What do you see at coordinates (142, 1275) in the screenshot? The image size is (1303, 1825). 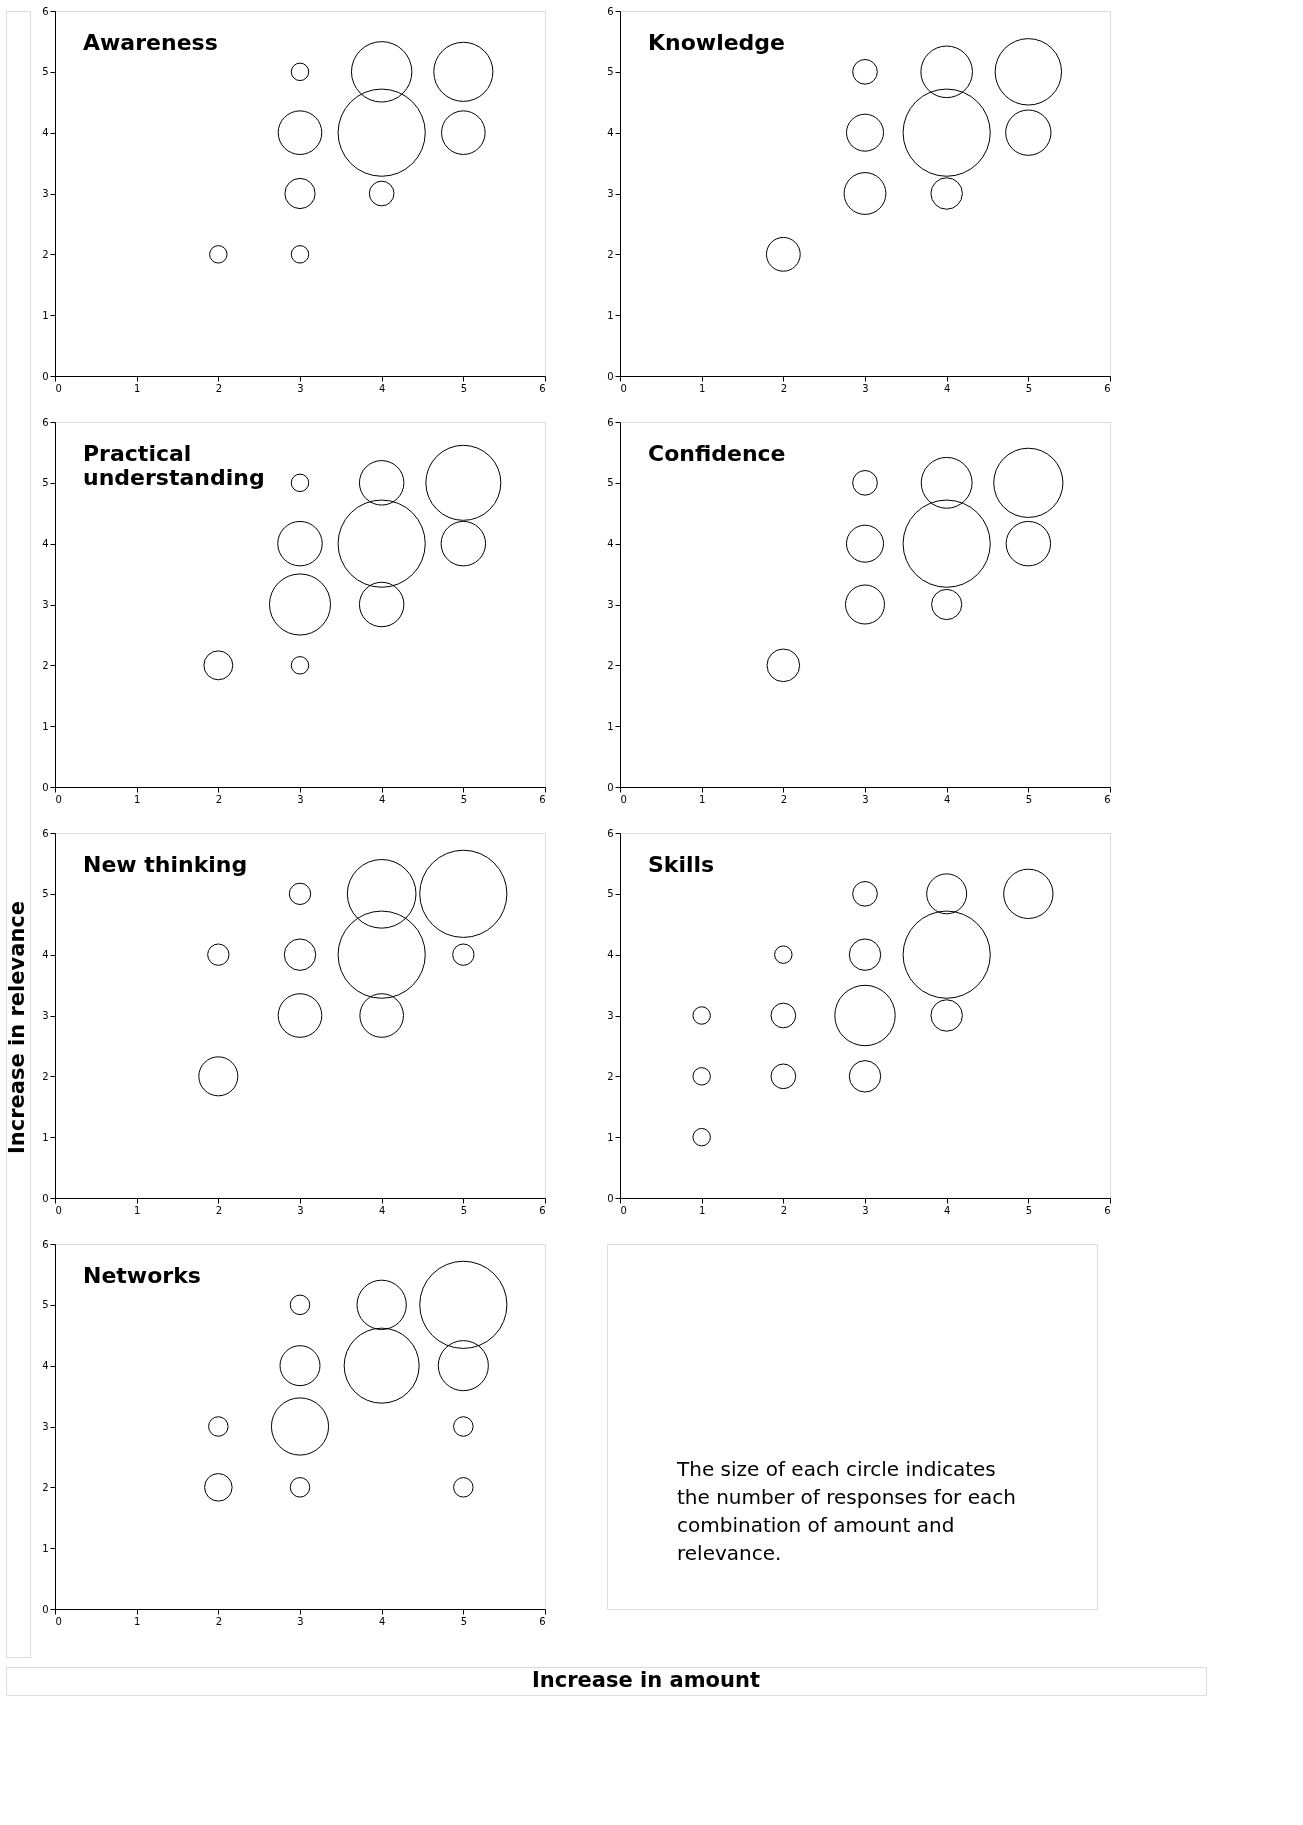 I see `text: Networks` at bounding box center [142, 1275].